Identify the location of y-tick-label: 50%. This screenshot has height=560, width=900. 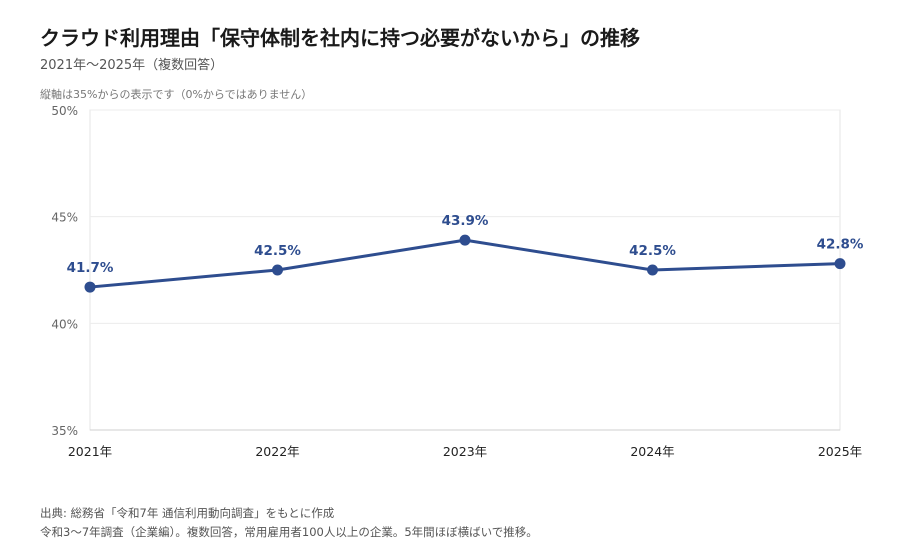
(64, 111).